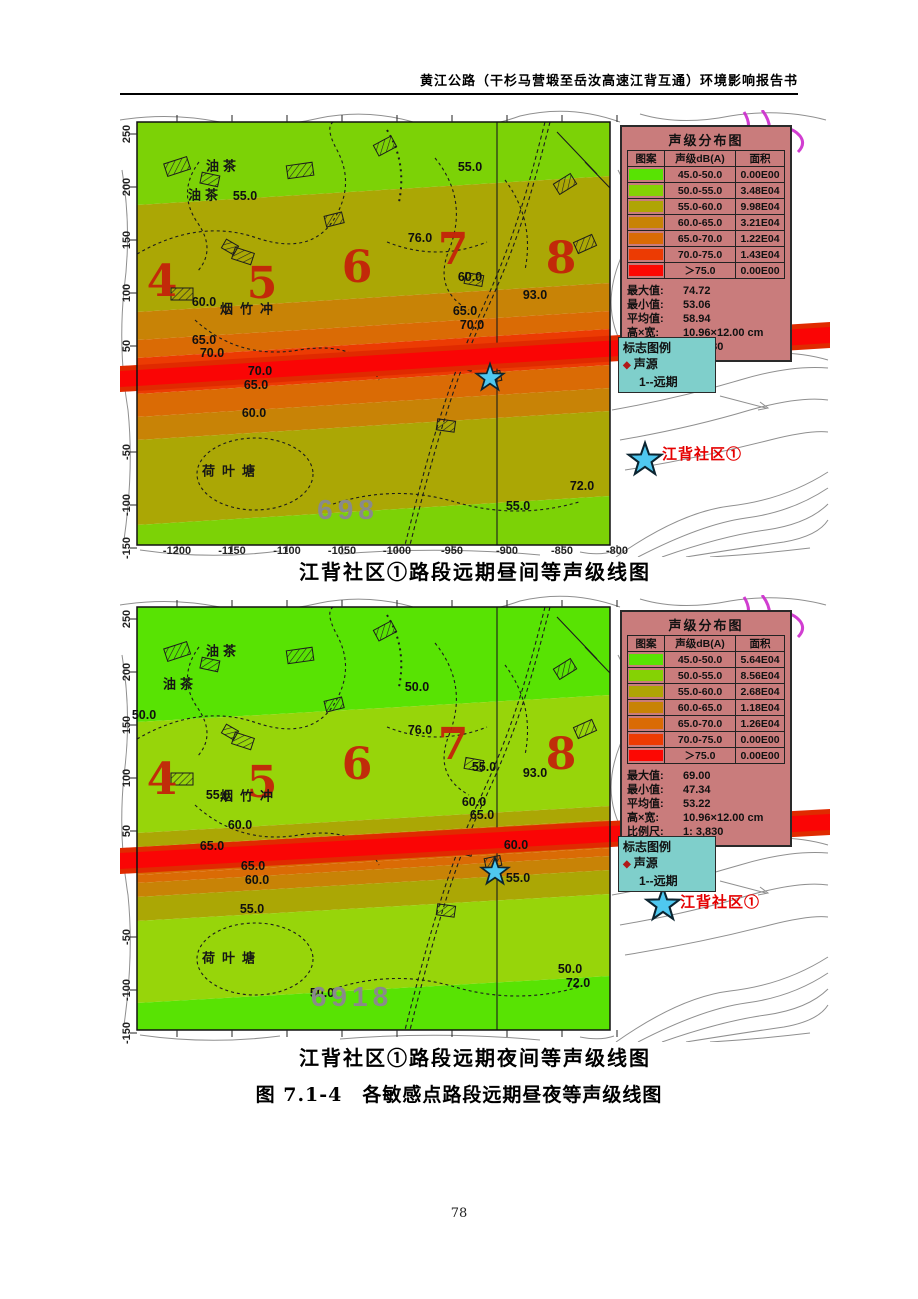 The width and height of the screenshot is (918, 1299). What do you see at coordinates (645, 832) in the screenshot?
I see `stat-label: 比例尺:` at bounding box center [645, 832].